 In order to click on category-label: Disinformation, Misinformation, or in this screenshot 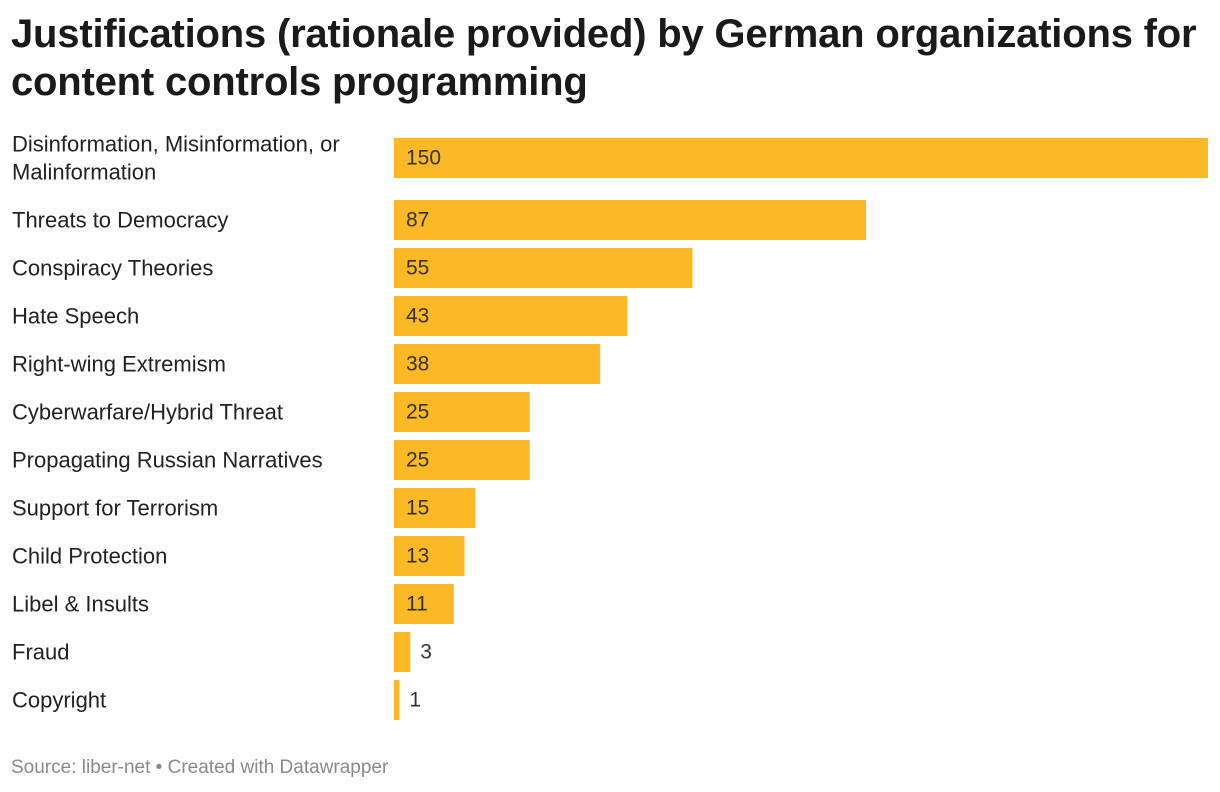, I will do `click(176, 144)`.